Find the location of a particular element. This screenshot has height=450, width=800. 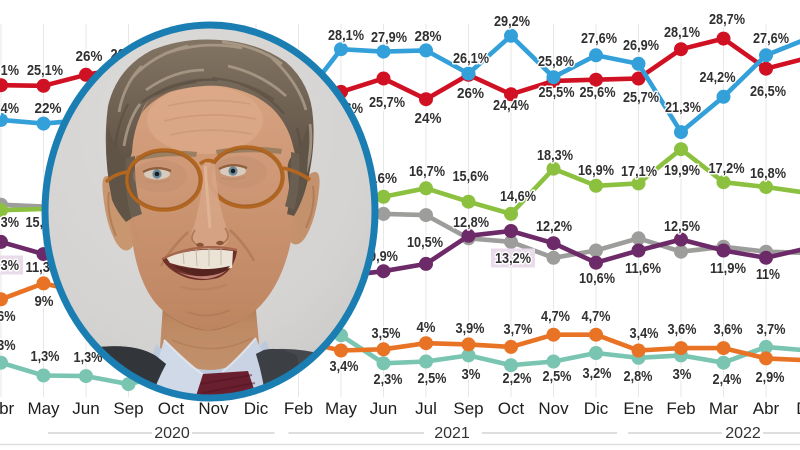

svg-text: 25,6% is located at coordinates (598, 92).